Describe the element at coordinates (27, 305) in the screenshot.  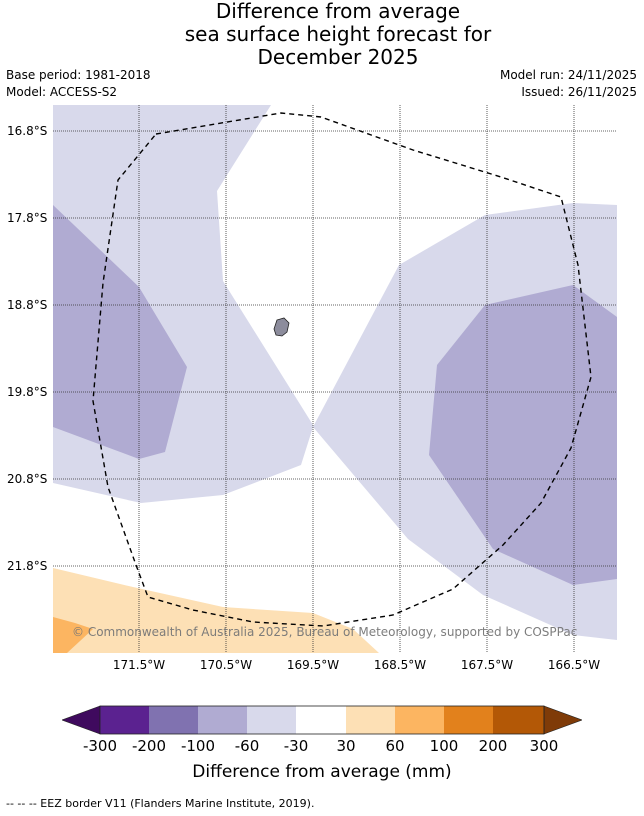
I see `lat-label-3: 18.8°S` at that location.